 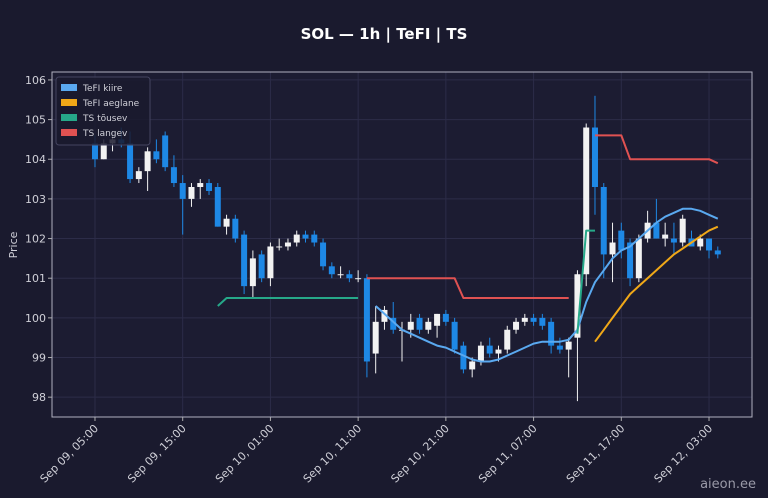 What do you see at coordinates (384, 34) in the screenshot?
I see `chart-title: SOL — 1h | TeFI | TS` at bounding box center [384, 34].